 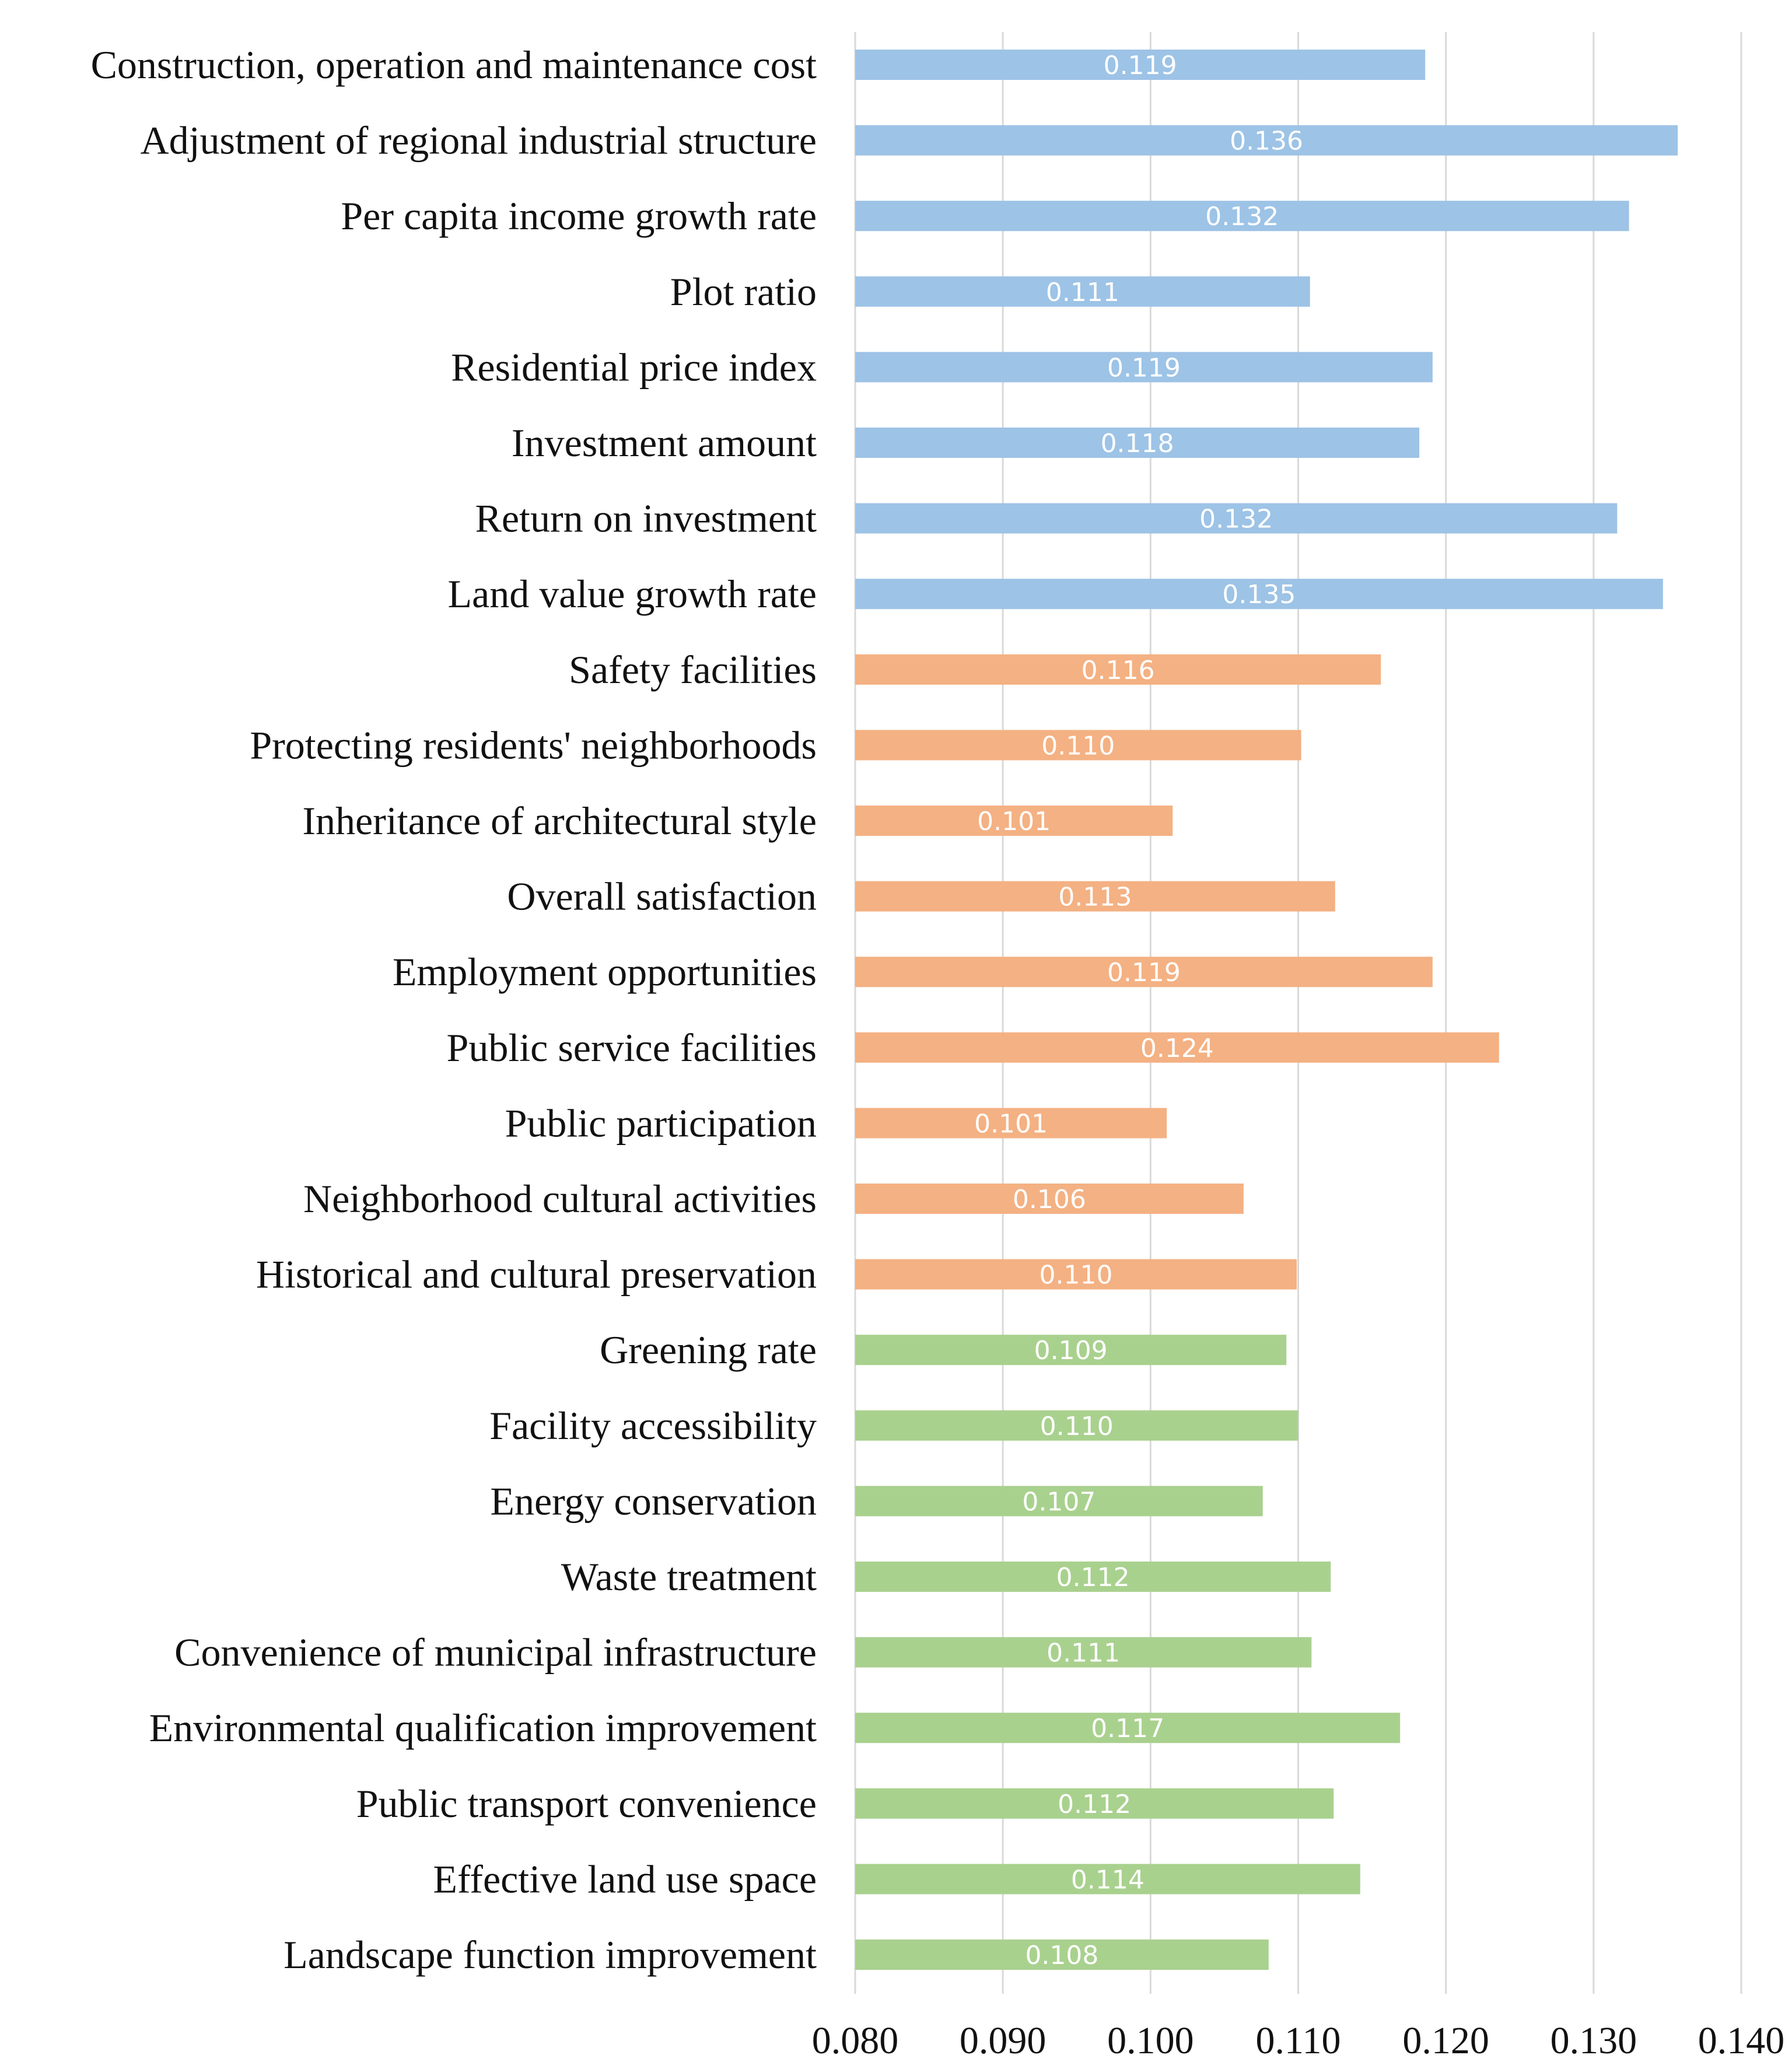 I want to click on bar-value-label: 0.124, so click(x=1177, y=1048).